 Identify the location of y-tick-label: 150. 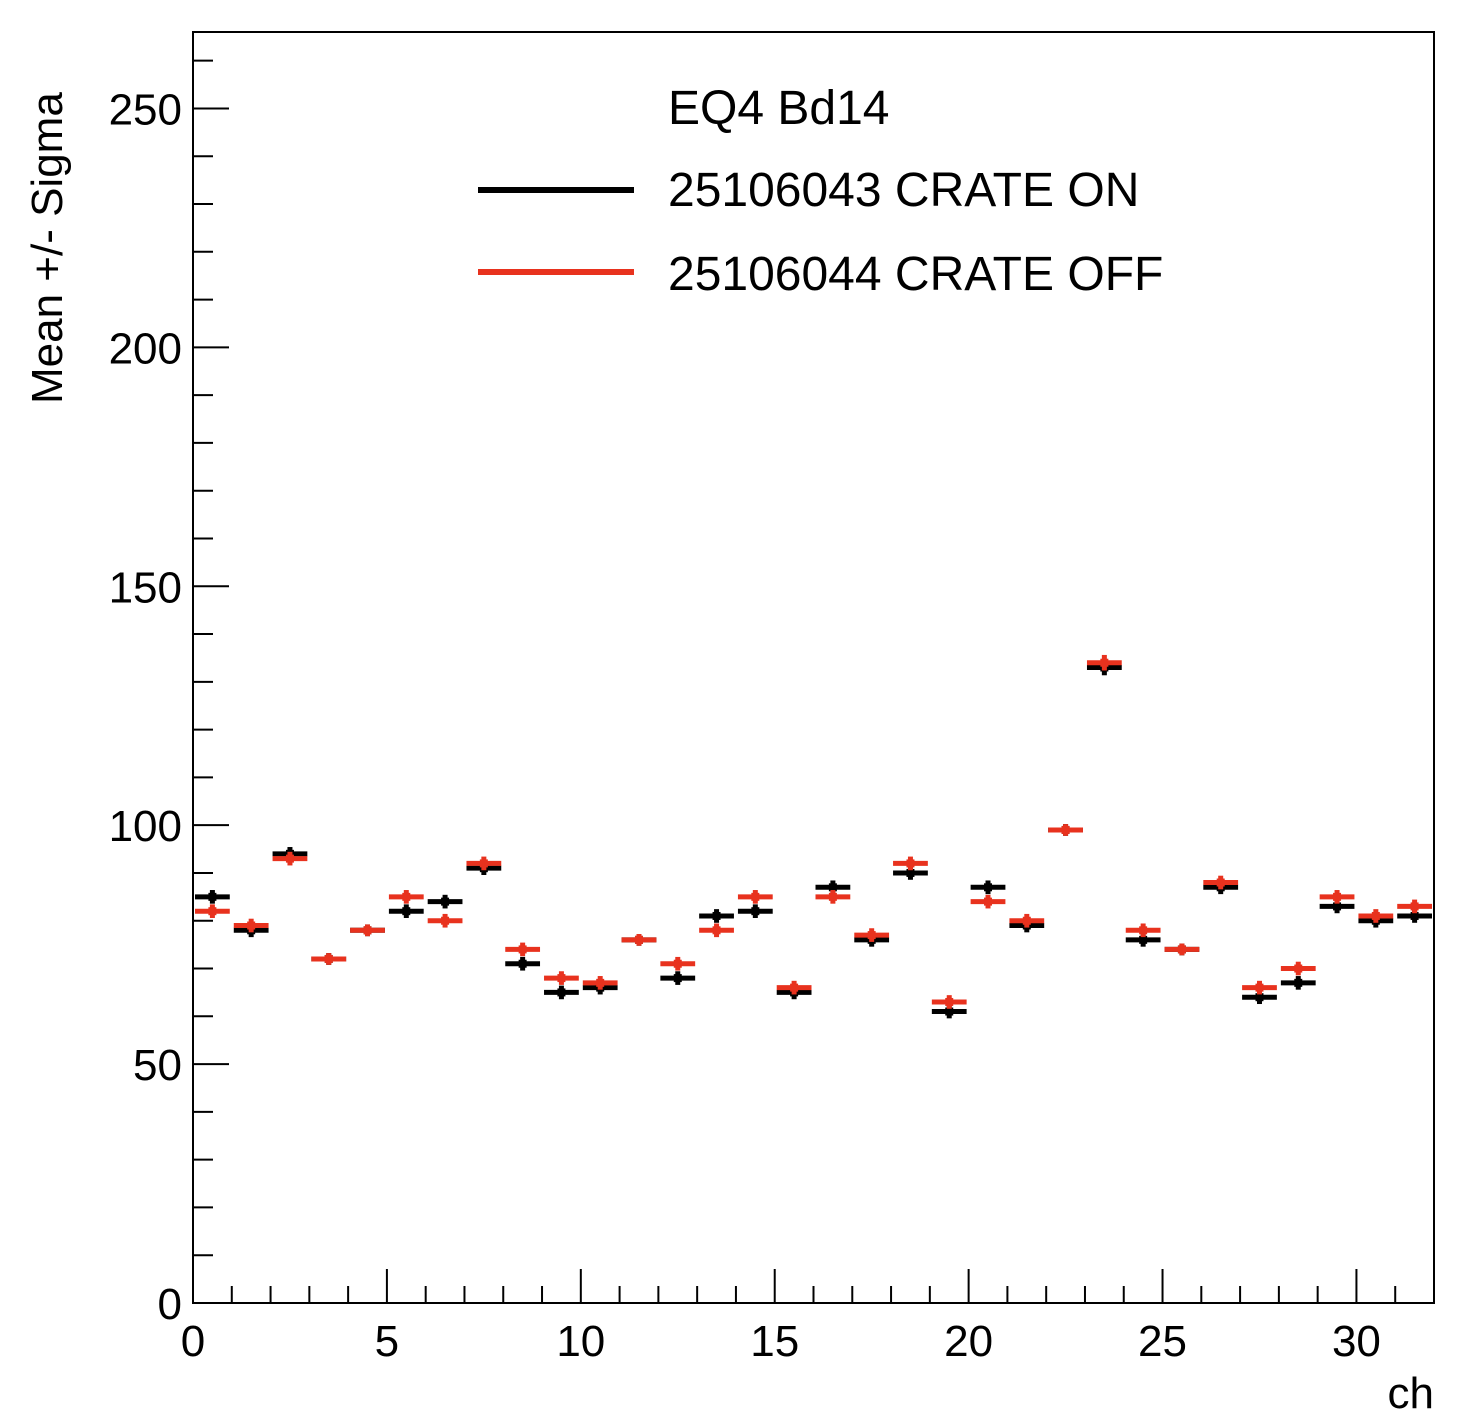
(145, 587).